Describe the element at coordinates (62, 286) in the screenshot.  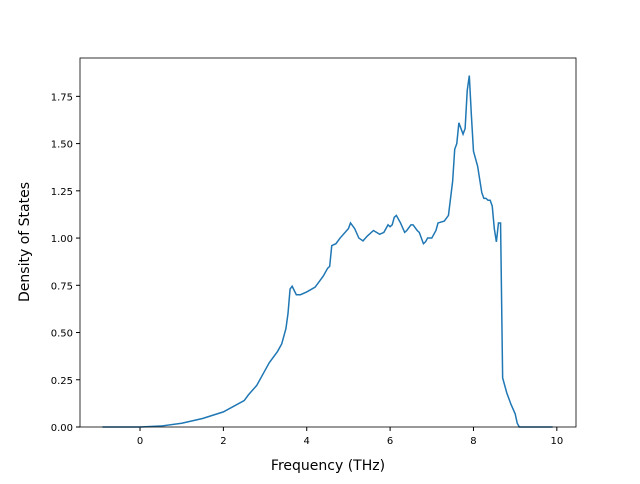
I see `y-tick-label: 0.75` at that location.